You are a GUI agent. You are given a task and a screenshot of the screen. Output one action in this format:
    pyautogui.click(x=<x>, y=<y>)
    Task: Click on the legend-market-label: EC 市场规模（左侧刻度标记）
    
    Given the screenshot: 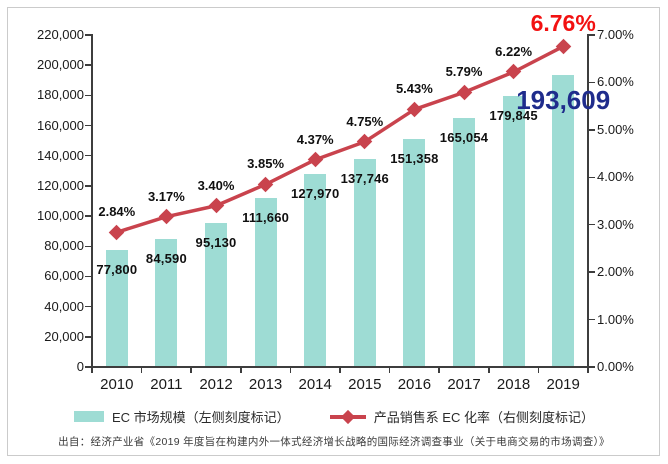 What is the action you would take?
    pyautogui.click(x=201, y=417)
    